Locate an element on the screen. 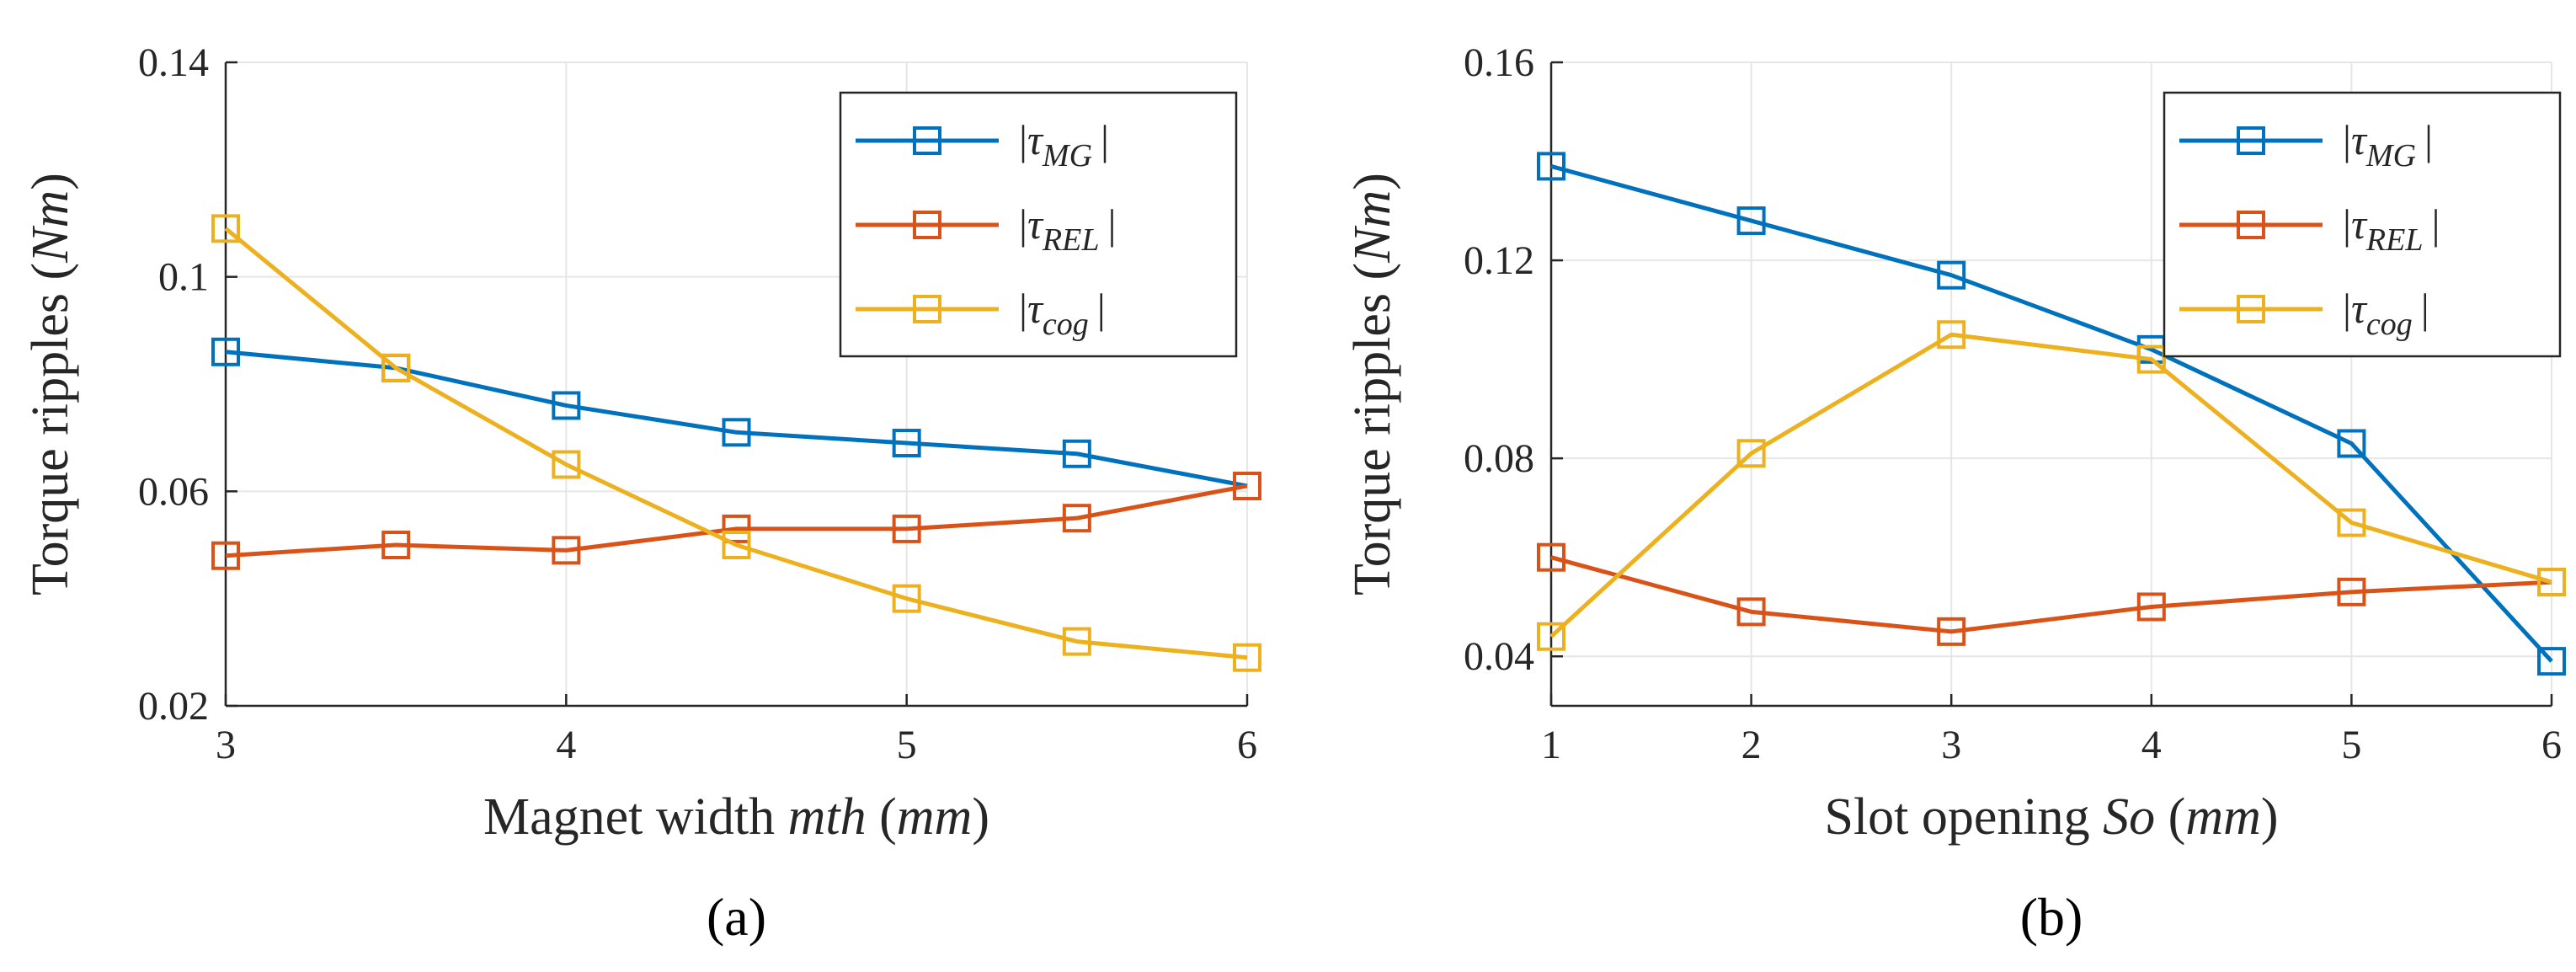 This screenshot has height=972, width=2576. series-line-cog is located at coordinates (2050, 485).